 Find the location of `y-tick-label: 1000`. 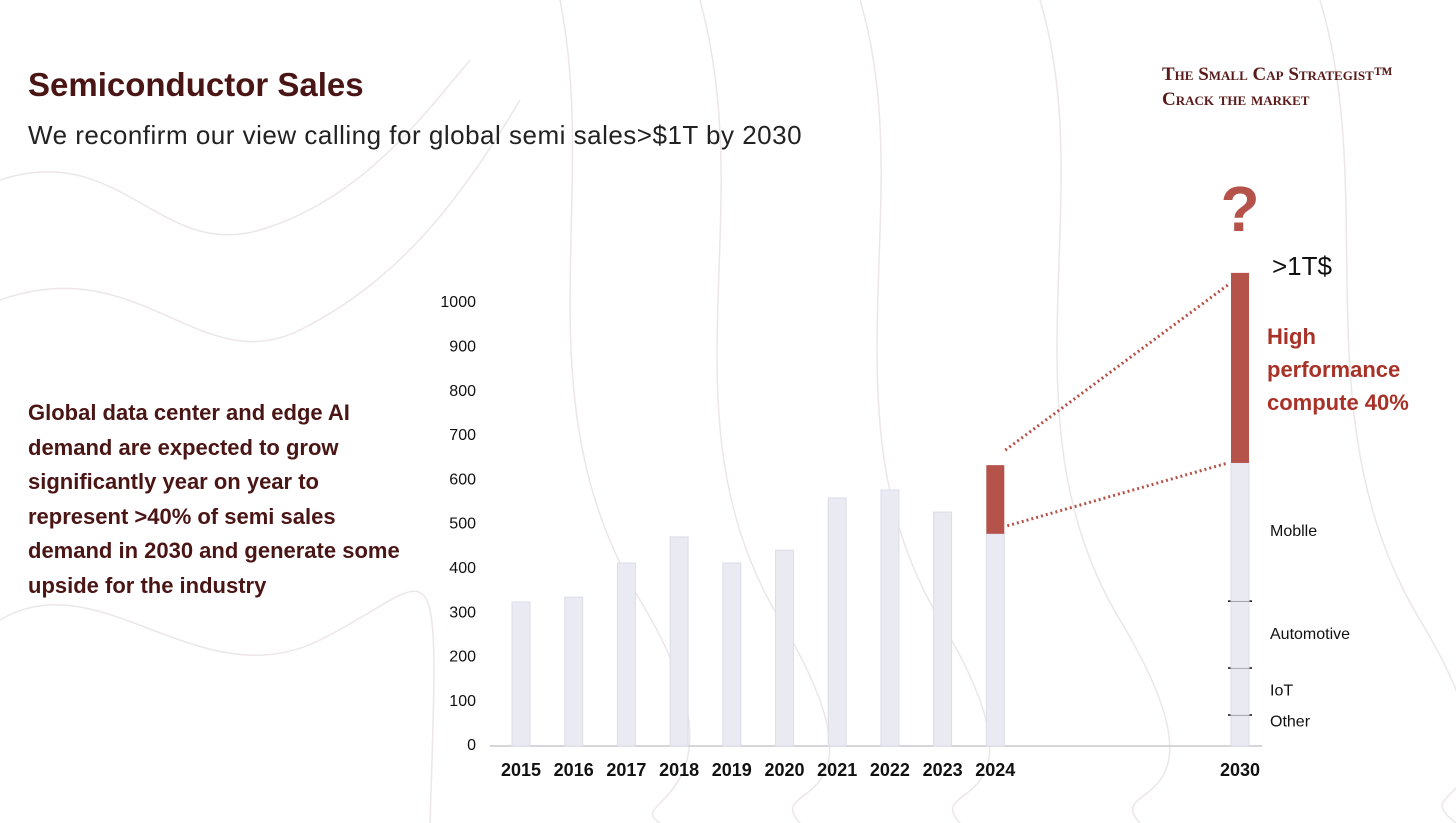

y-tick-label: 1000 is located at coordinates (458, 302).